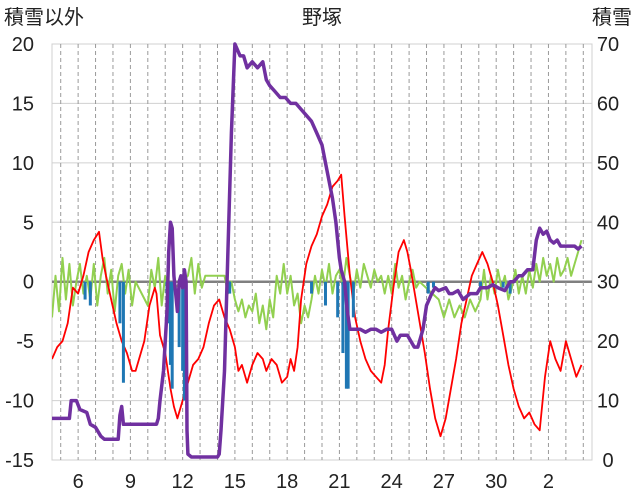 This screenshot has width=636, height=501. What do you see at coordinates (608, 283) in the screenshot?
I see `right-tick-label: 30` at bounding box center [608, 283].